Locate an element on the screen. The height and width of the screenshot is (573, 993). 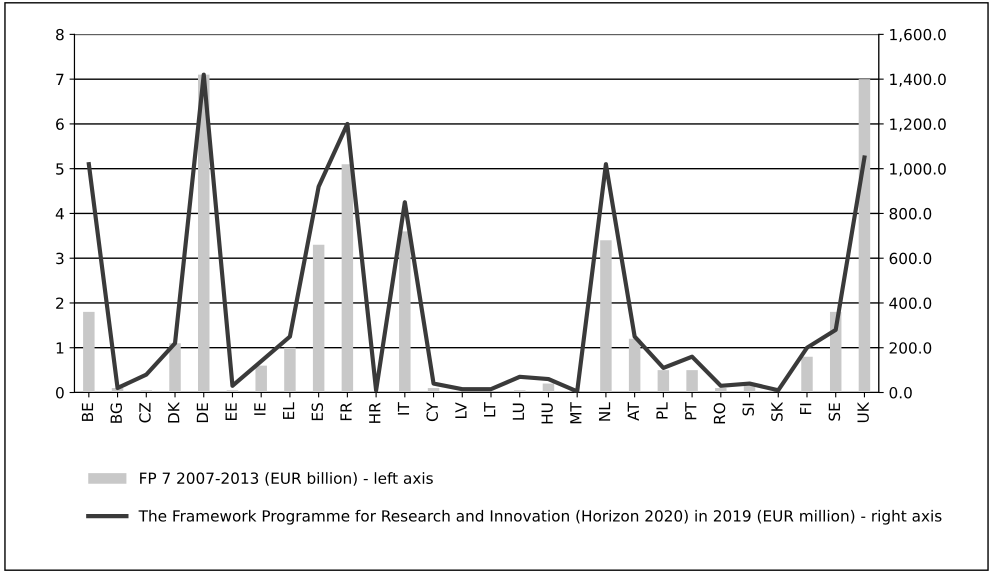
x-tick-label: LT is located at coordinates (490, 409).